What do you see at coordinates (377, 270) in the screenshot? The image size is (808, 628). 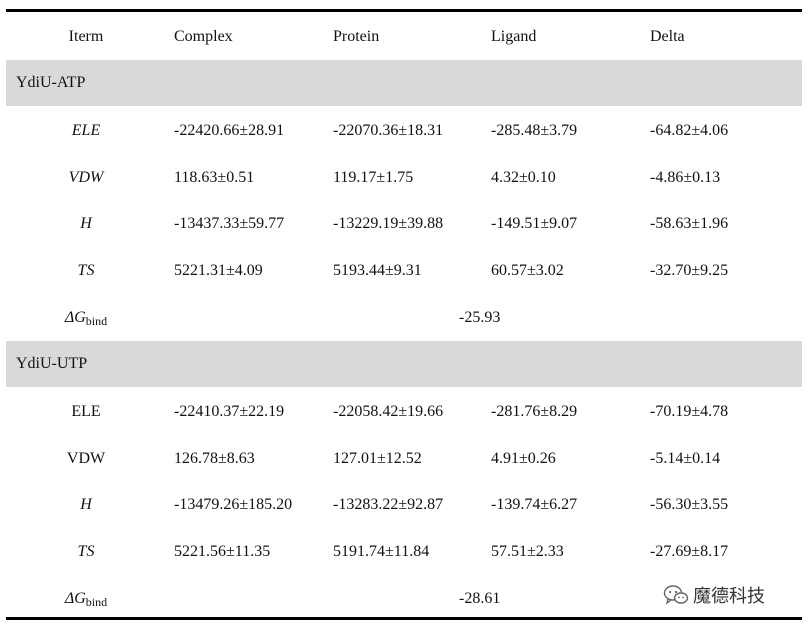 I see `cell-protein: 5193.44±9.31` at bounding box center [377, 270].